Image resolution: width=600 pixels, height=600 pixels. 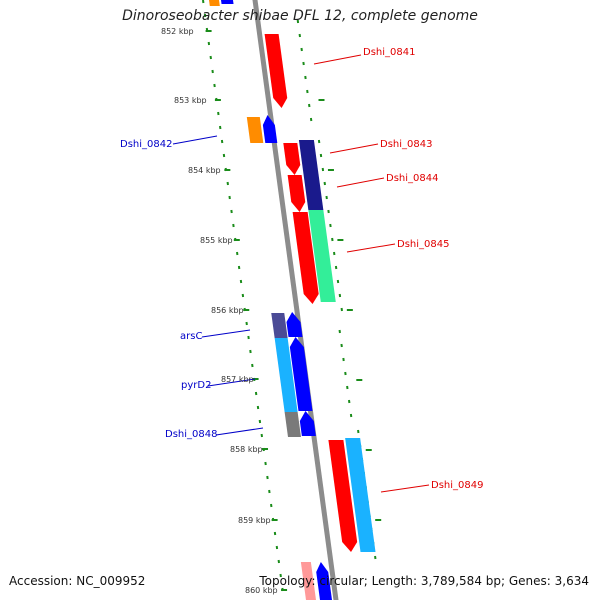 I want to click on accession-text: Accession: NC_009952, so click(x=77, y=581).